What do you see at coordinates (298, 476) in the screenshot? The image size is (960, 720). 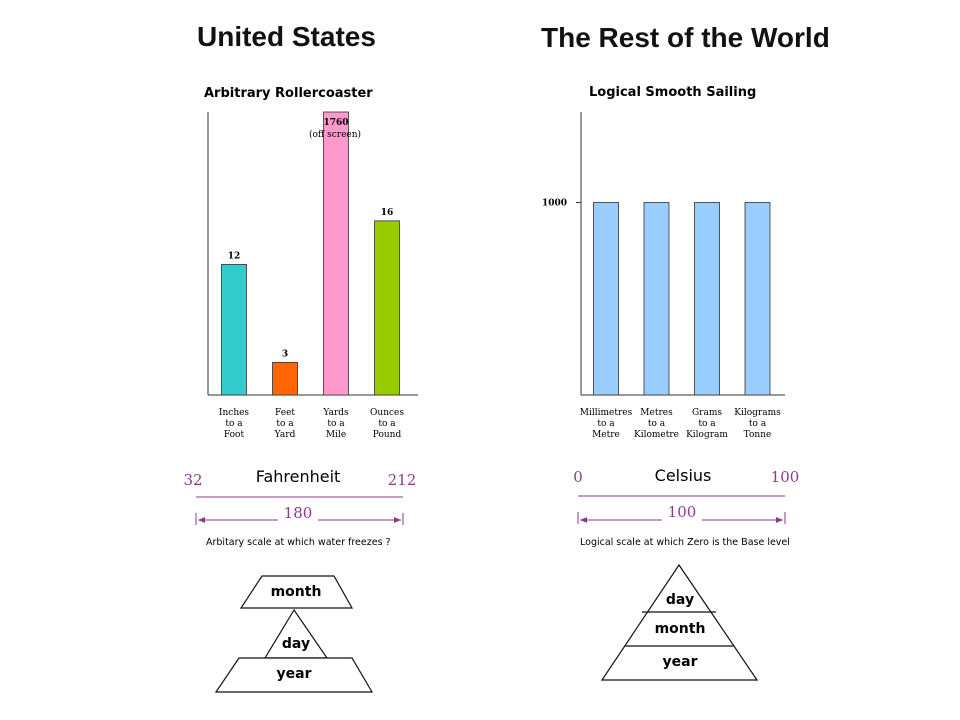 I see `fahrenheit-label: Fahrenheit` at bounding box center [298, 476].